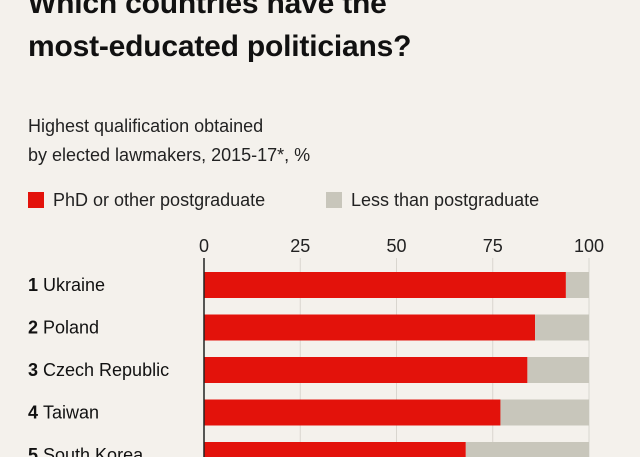 Image resolution: width=640 pixels, height=457 pixels. Describe the element at coordinates (35, 451) in the screenshot. I see `category-rank: 5` at that location.